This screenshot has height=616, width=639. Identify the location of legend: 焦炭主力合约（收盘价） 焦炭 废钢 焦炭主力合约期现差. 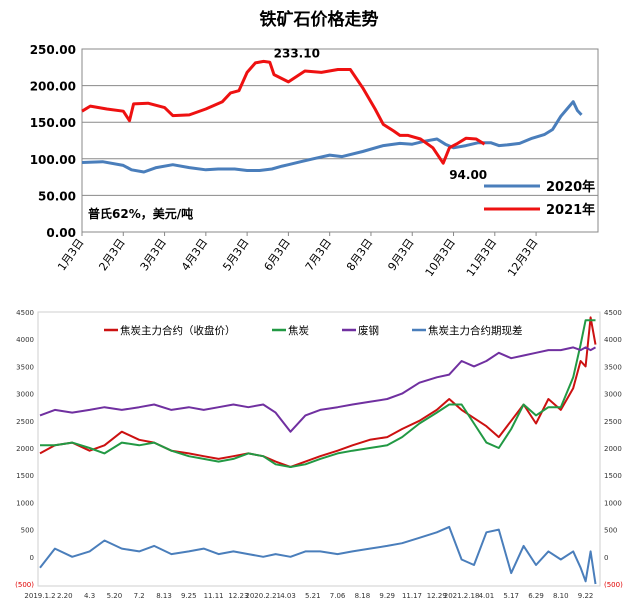
(313, 330).